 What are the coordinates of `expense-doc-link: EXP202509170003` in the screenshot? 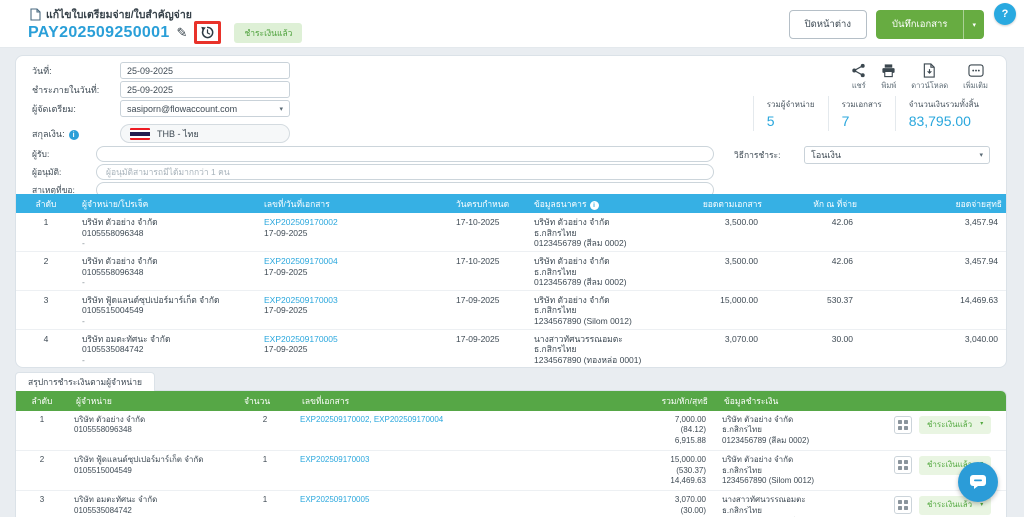 It's located at (301, 299).